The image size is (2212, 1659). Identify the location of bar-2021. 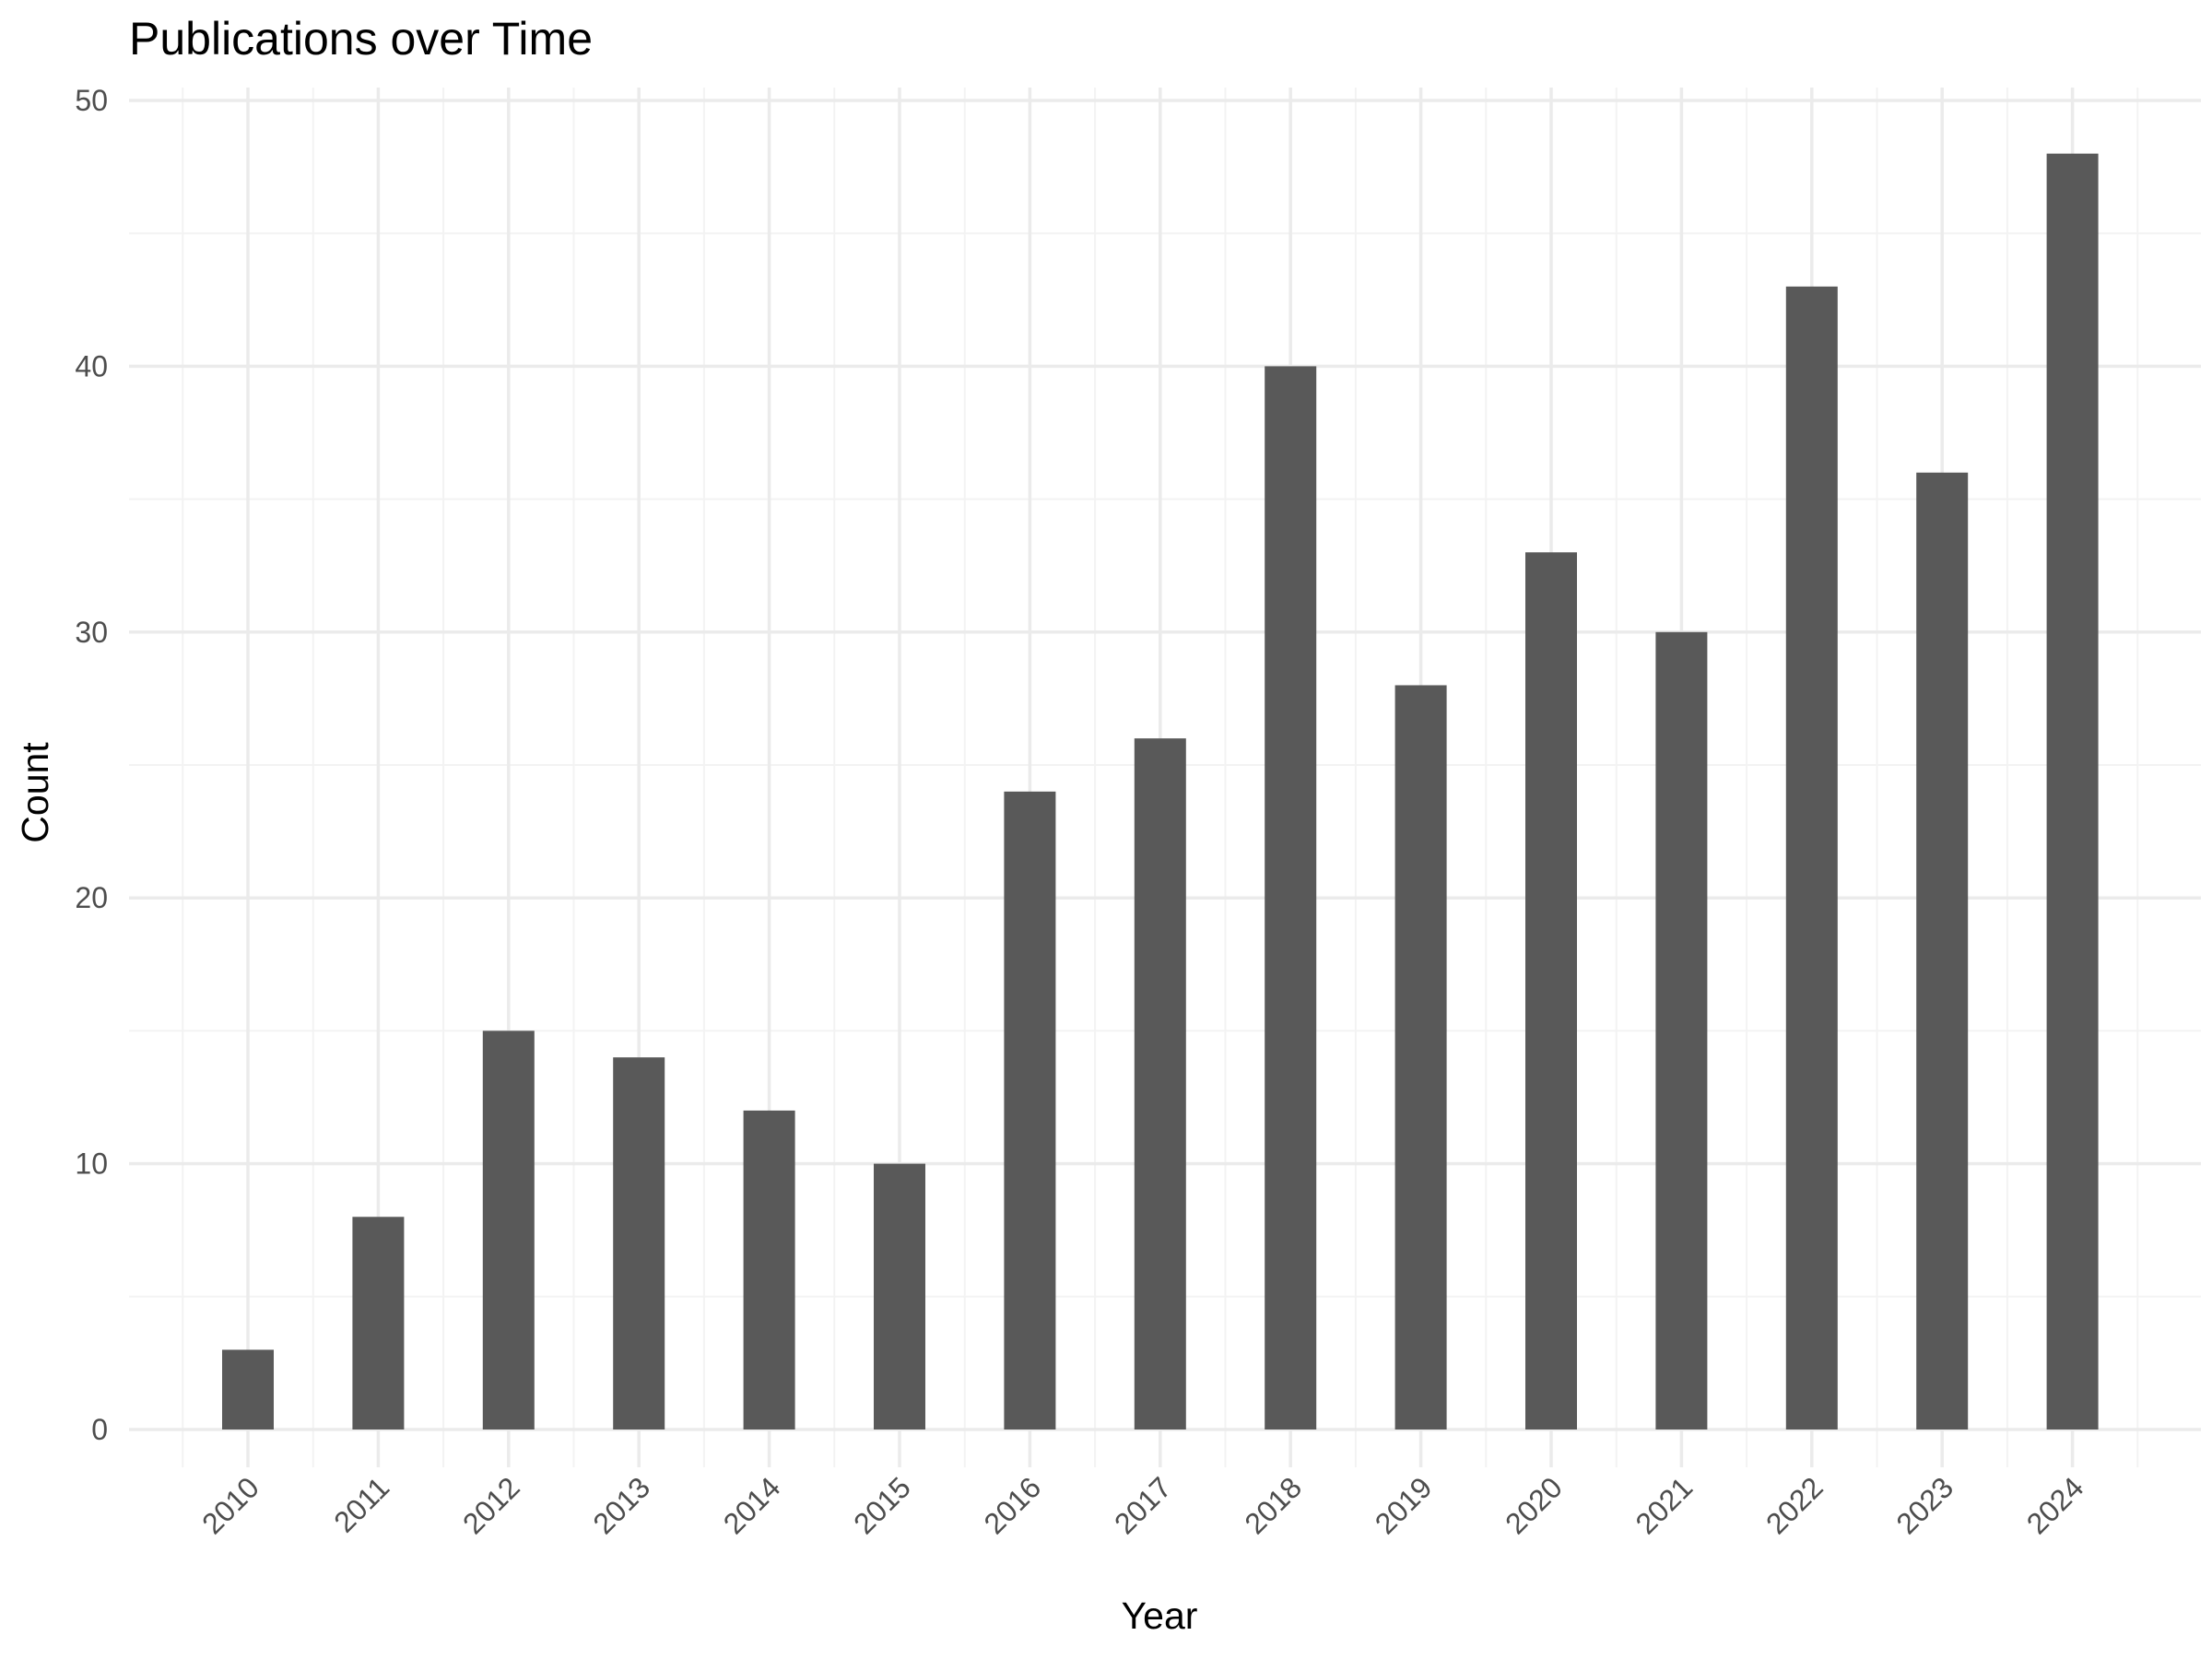
(1681, 1030).